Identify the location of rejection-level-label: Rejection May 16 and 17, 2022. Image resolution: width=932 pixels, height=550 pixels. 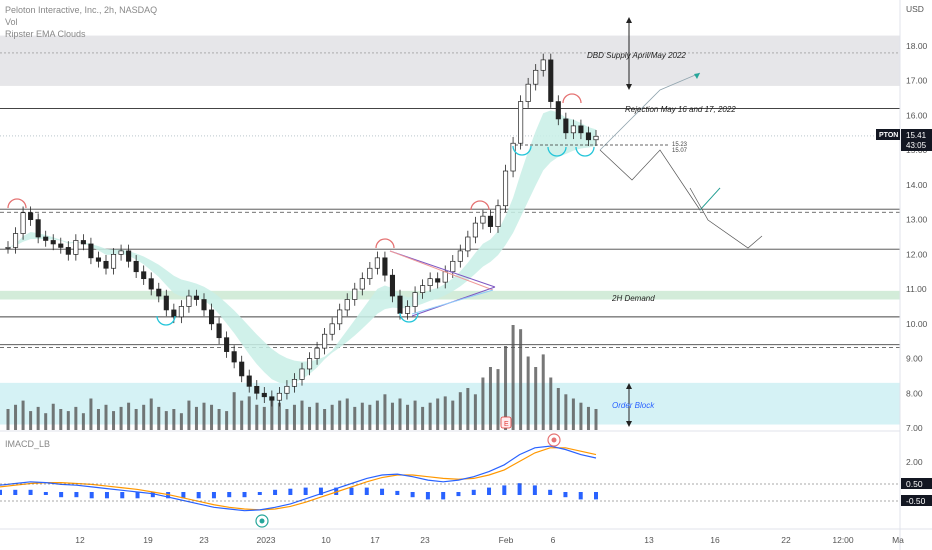
(680, 109).